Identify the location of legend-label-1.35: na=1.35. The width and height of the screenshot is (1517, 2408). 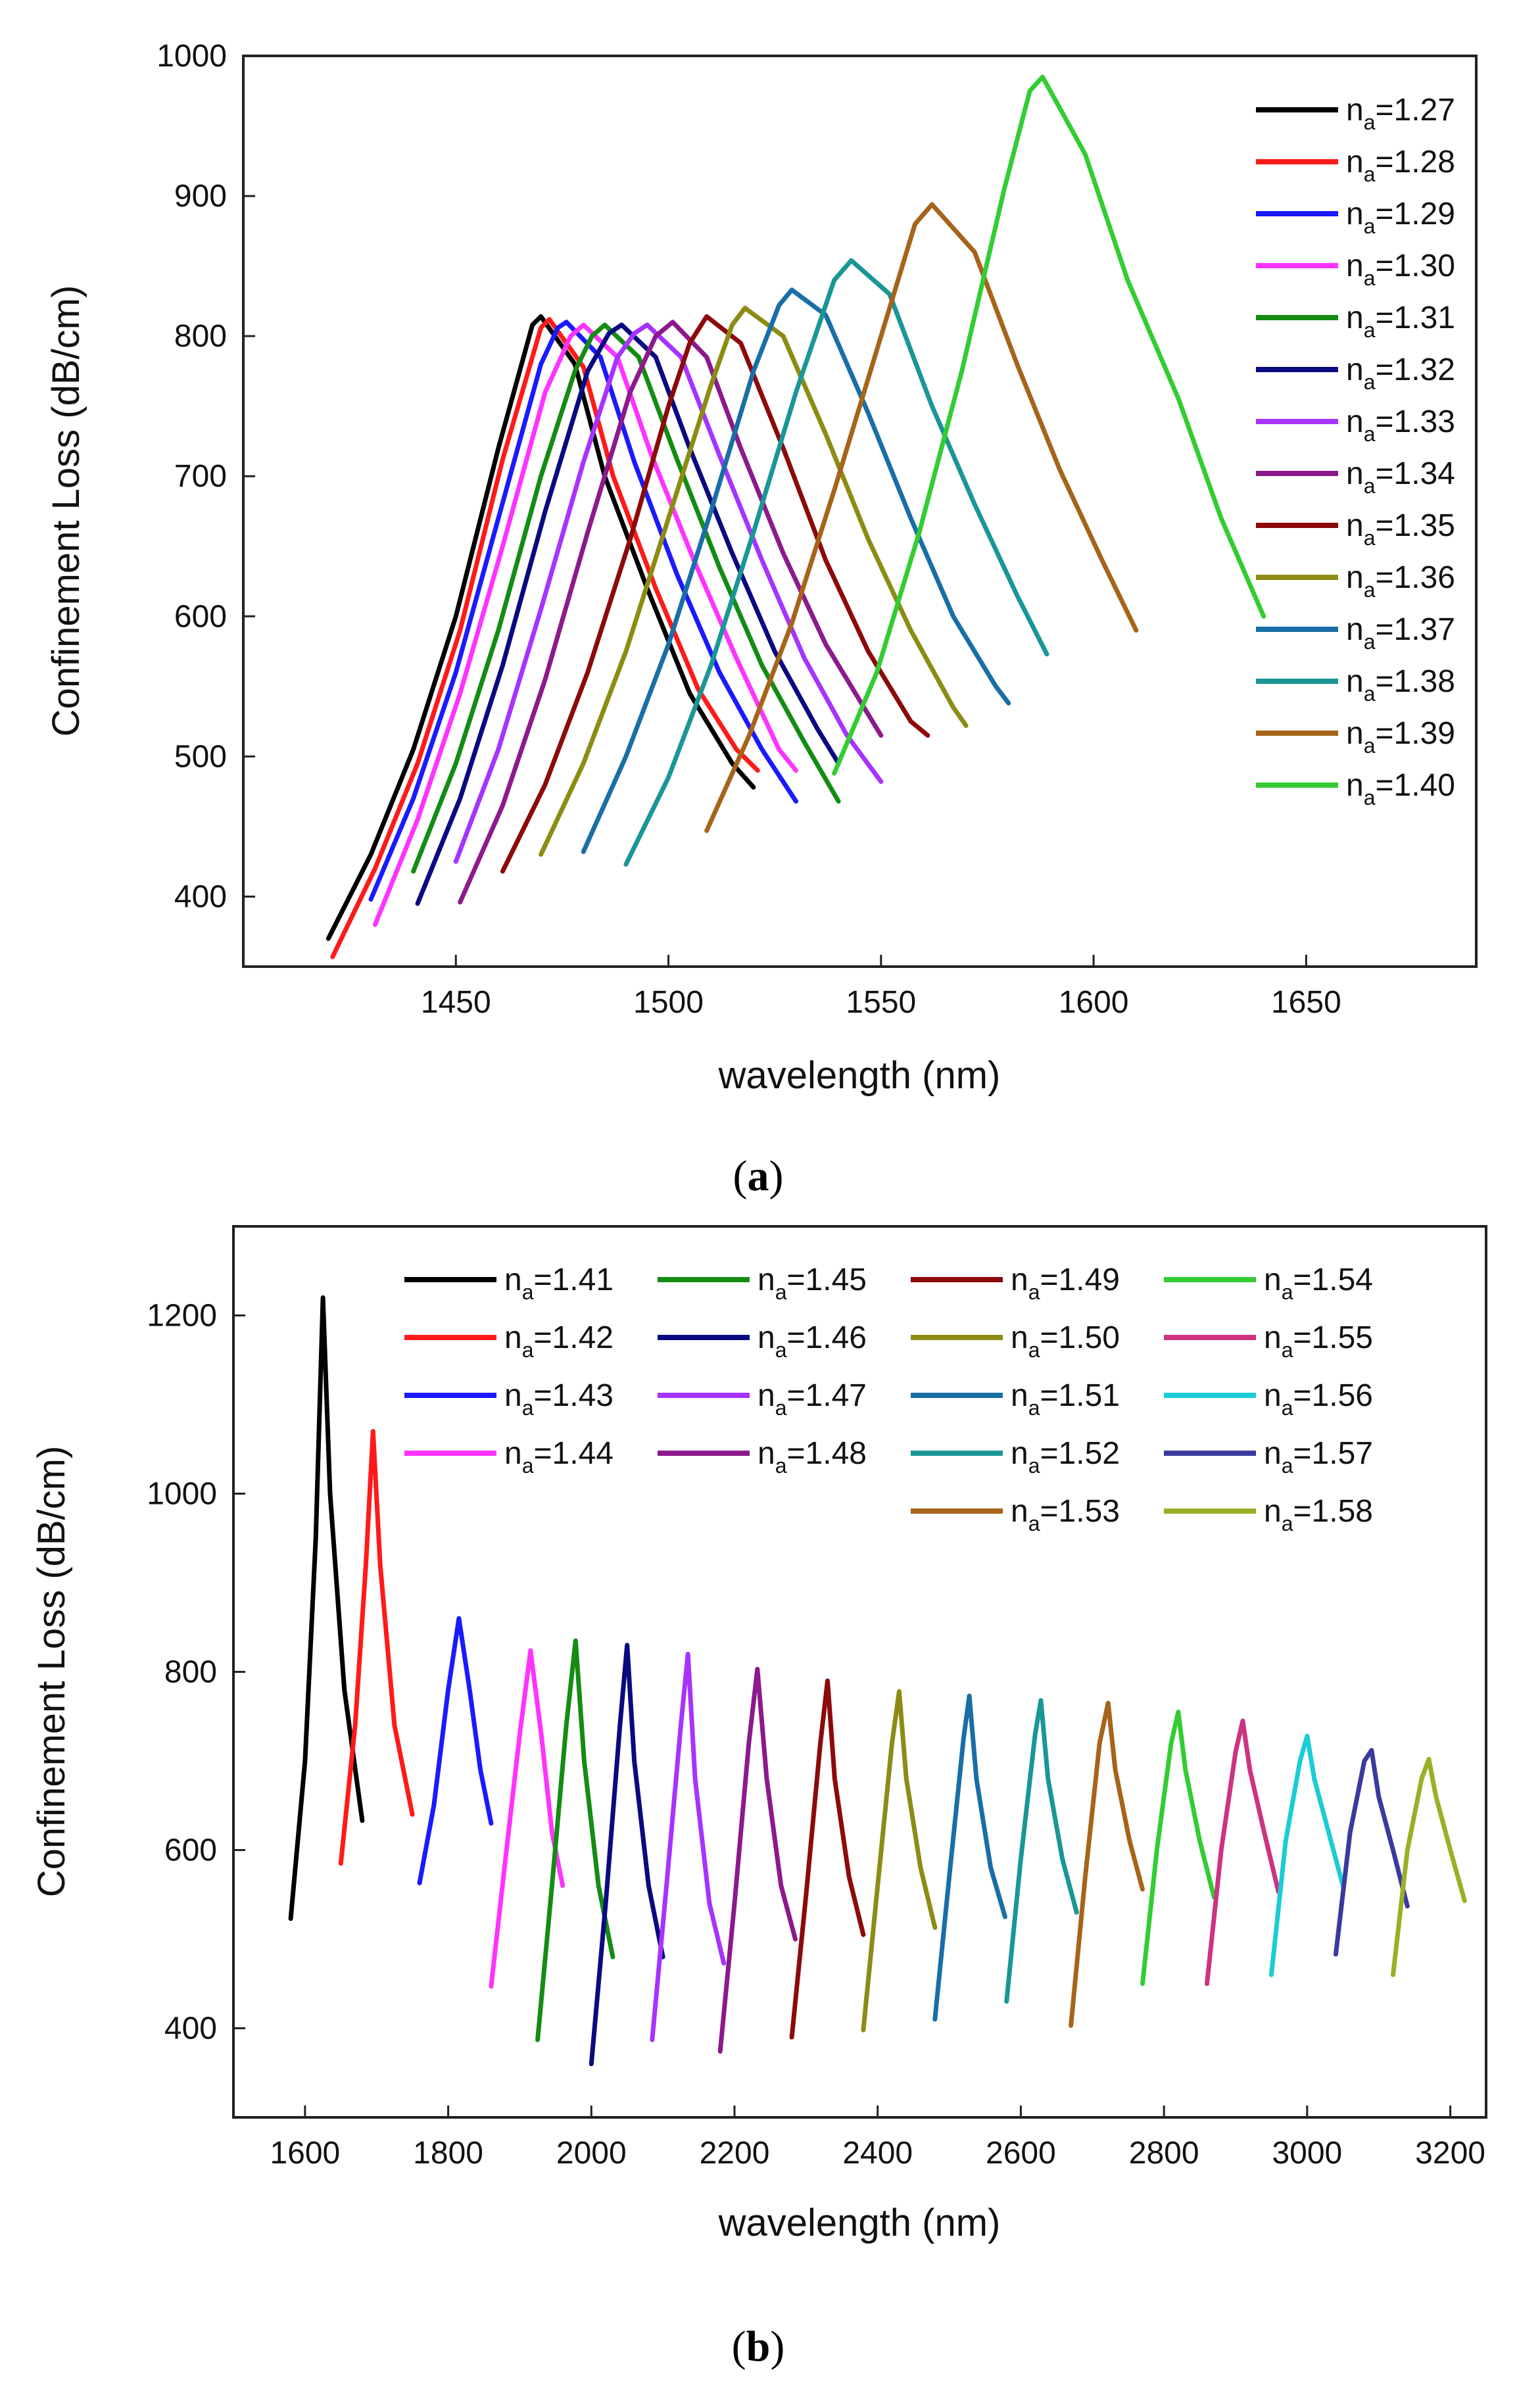
(1401, 529).